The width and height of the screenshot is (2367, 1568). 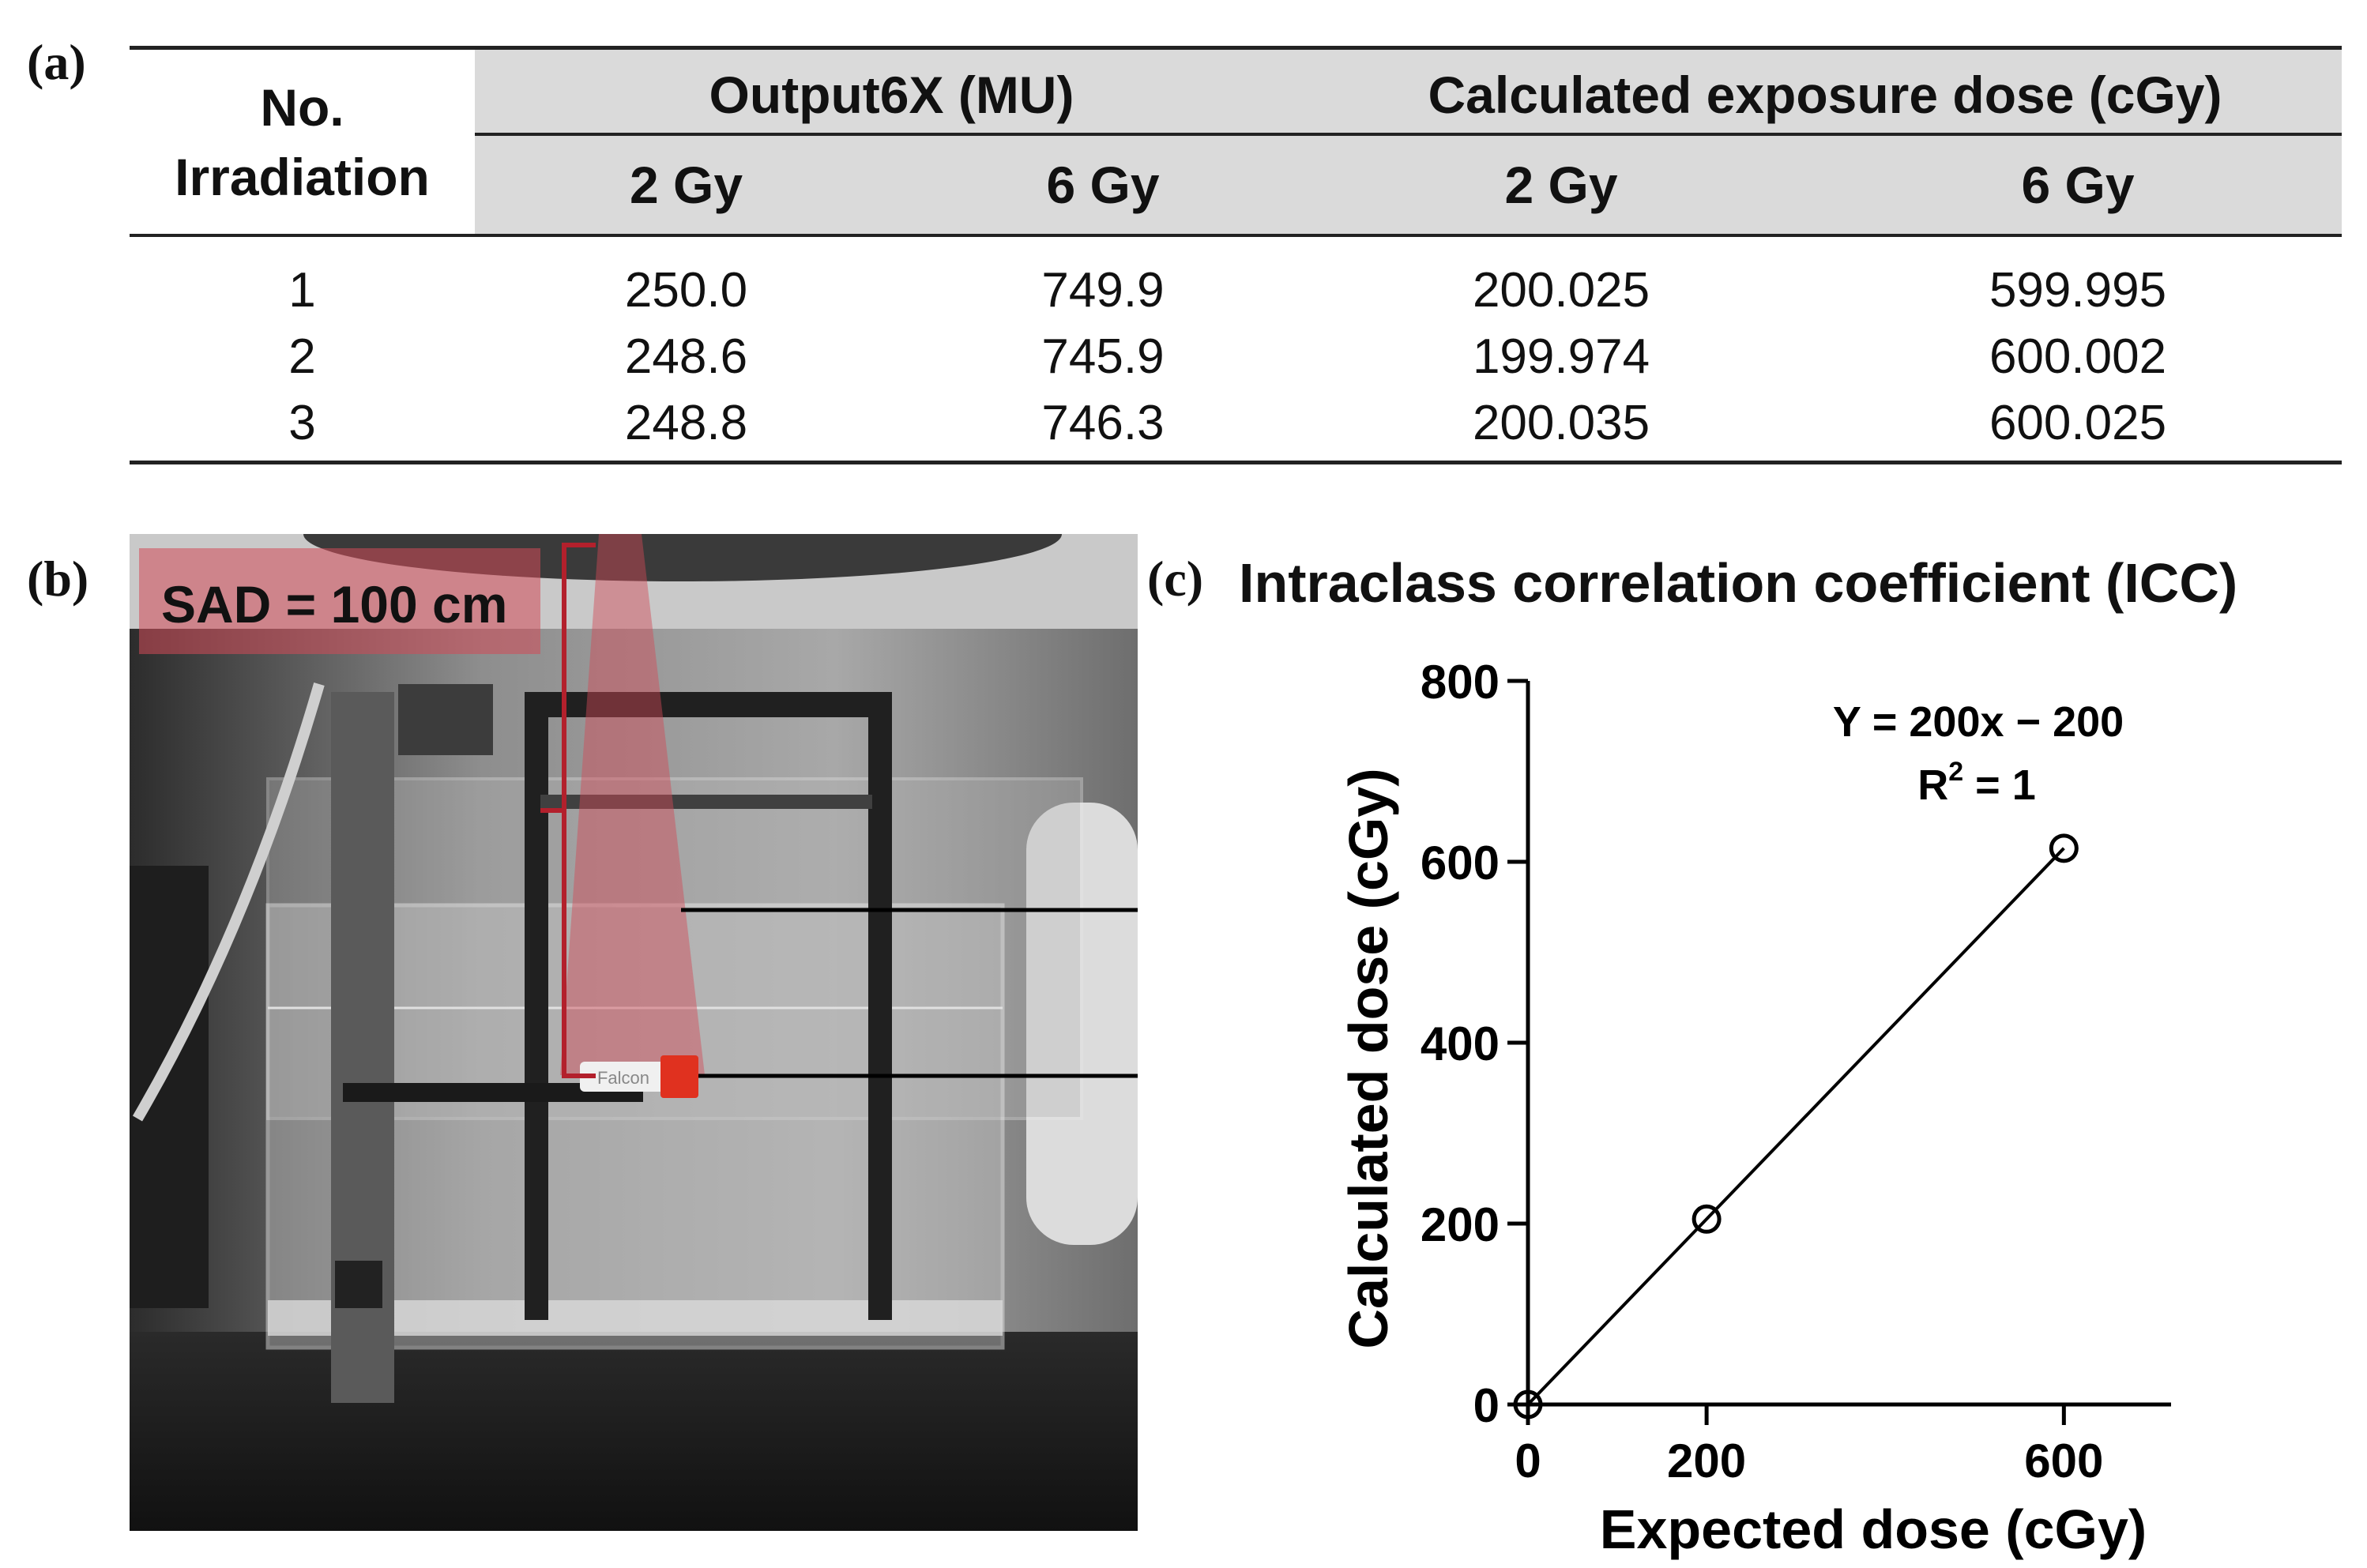 What do you see at coordinates (706, 802) in the screenshot?
I see `frame-mid-bar` at bounding box center [706, 802].